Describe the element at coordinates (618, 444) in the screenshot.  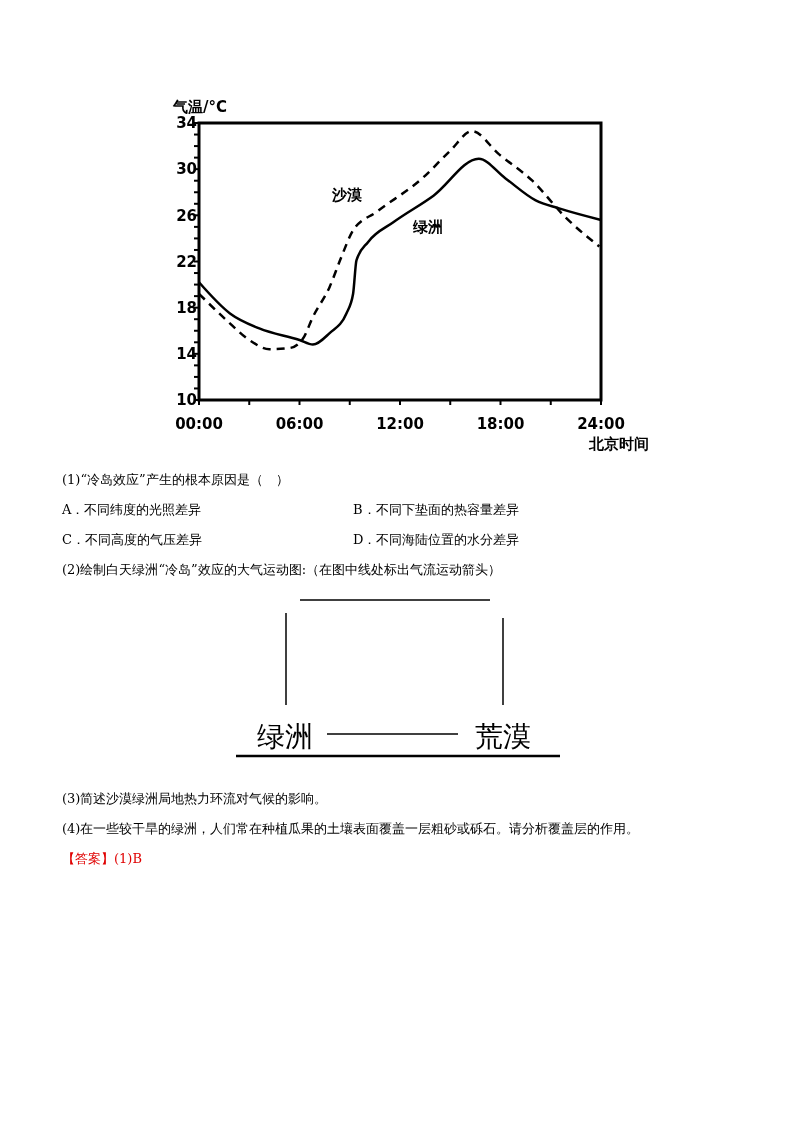
I see `x-axis-title: 北京时间` at that location.